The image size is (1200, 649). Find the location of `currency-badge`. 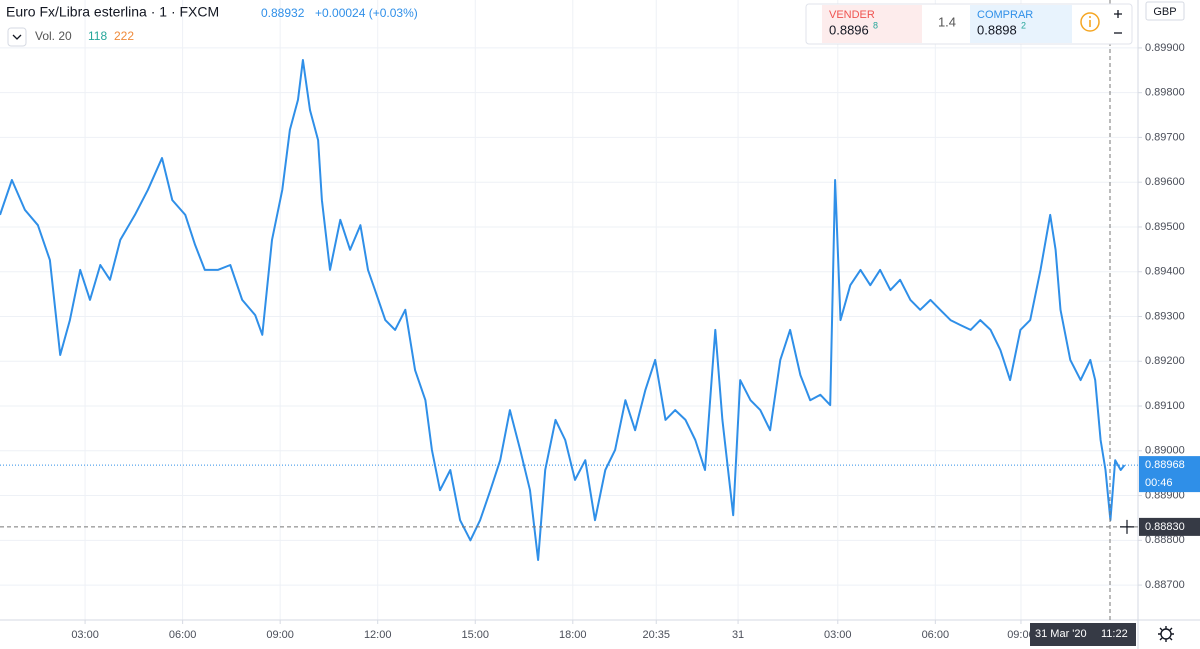

currency-badge is located at coordinates (1165, 11).